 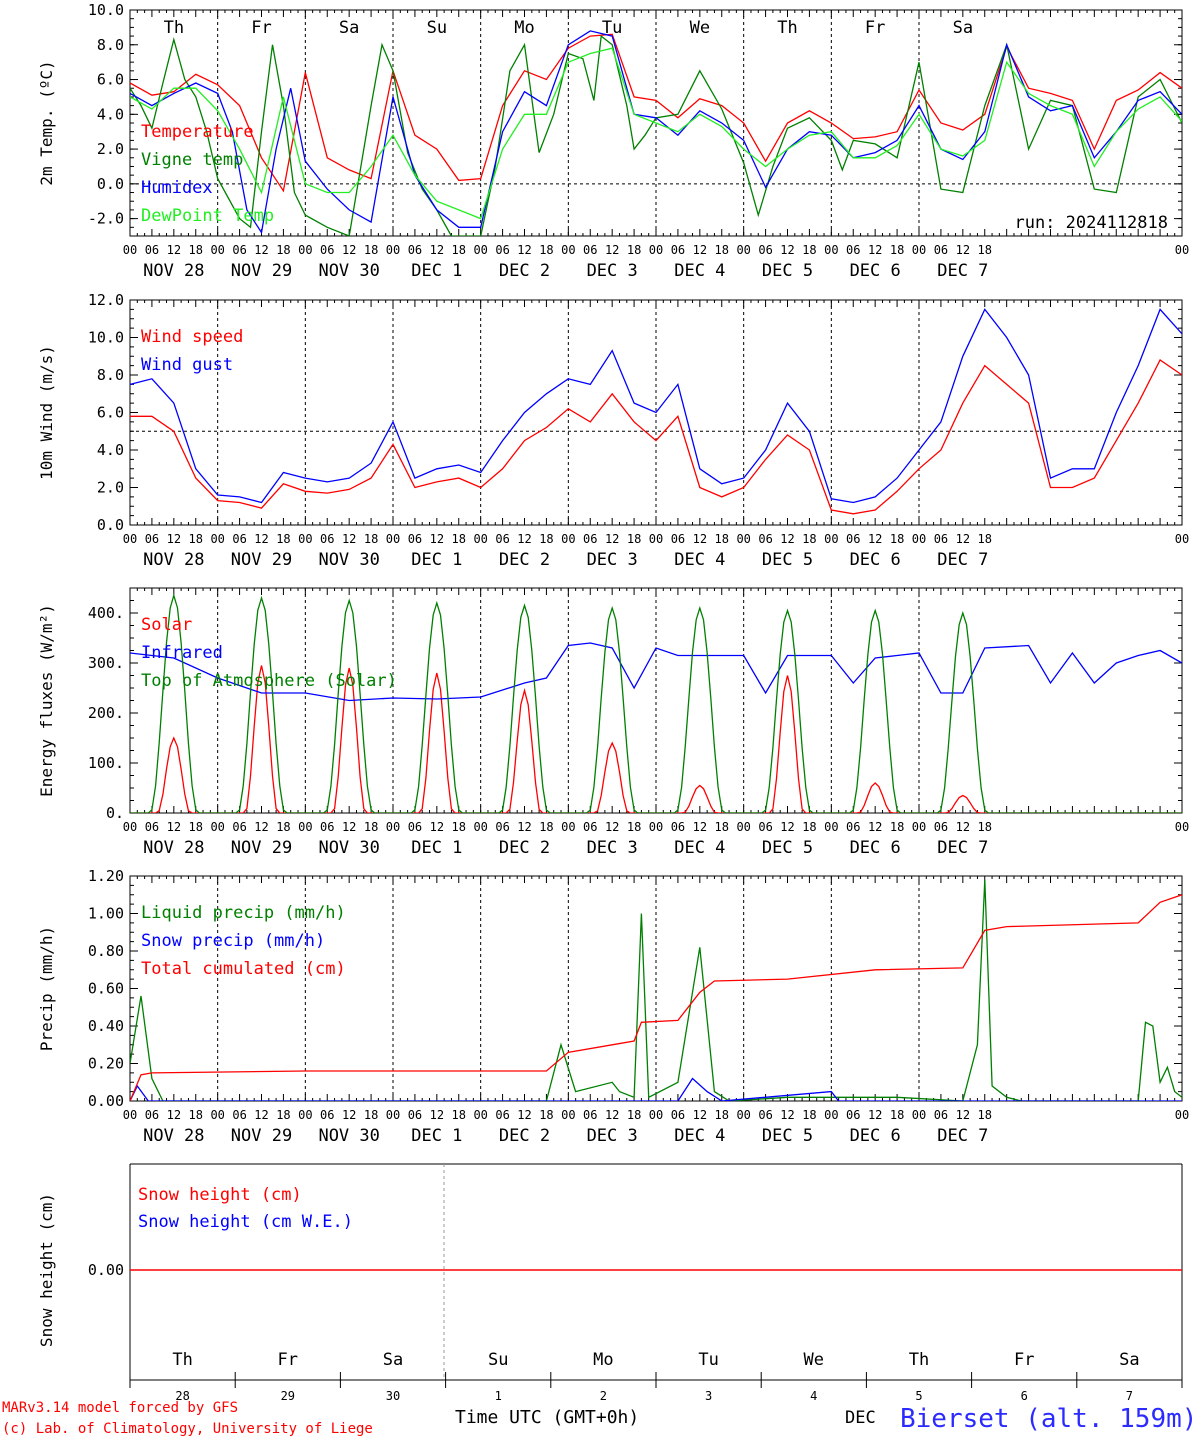 I want to click on footer-month-label: DEC, so click(x=860, y=1418).